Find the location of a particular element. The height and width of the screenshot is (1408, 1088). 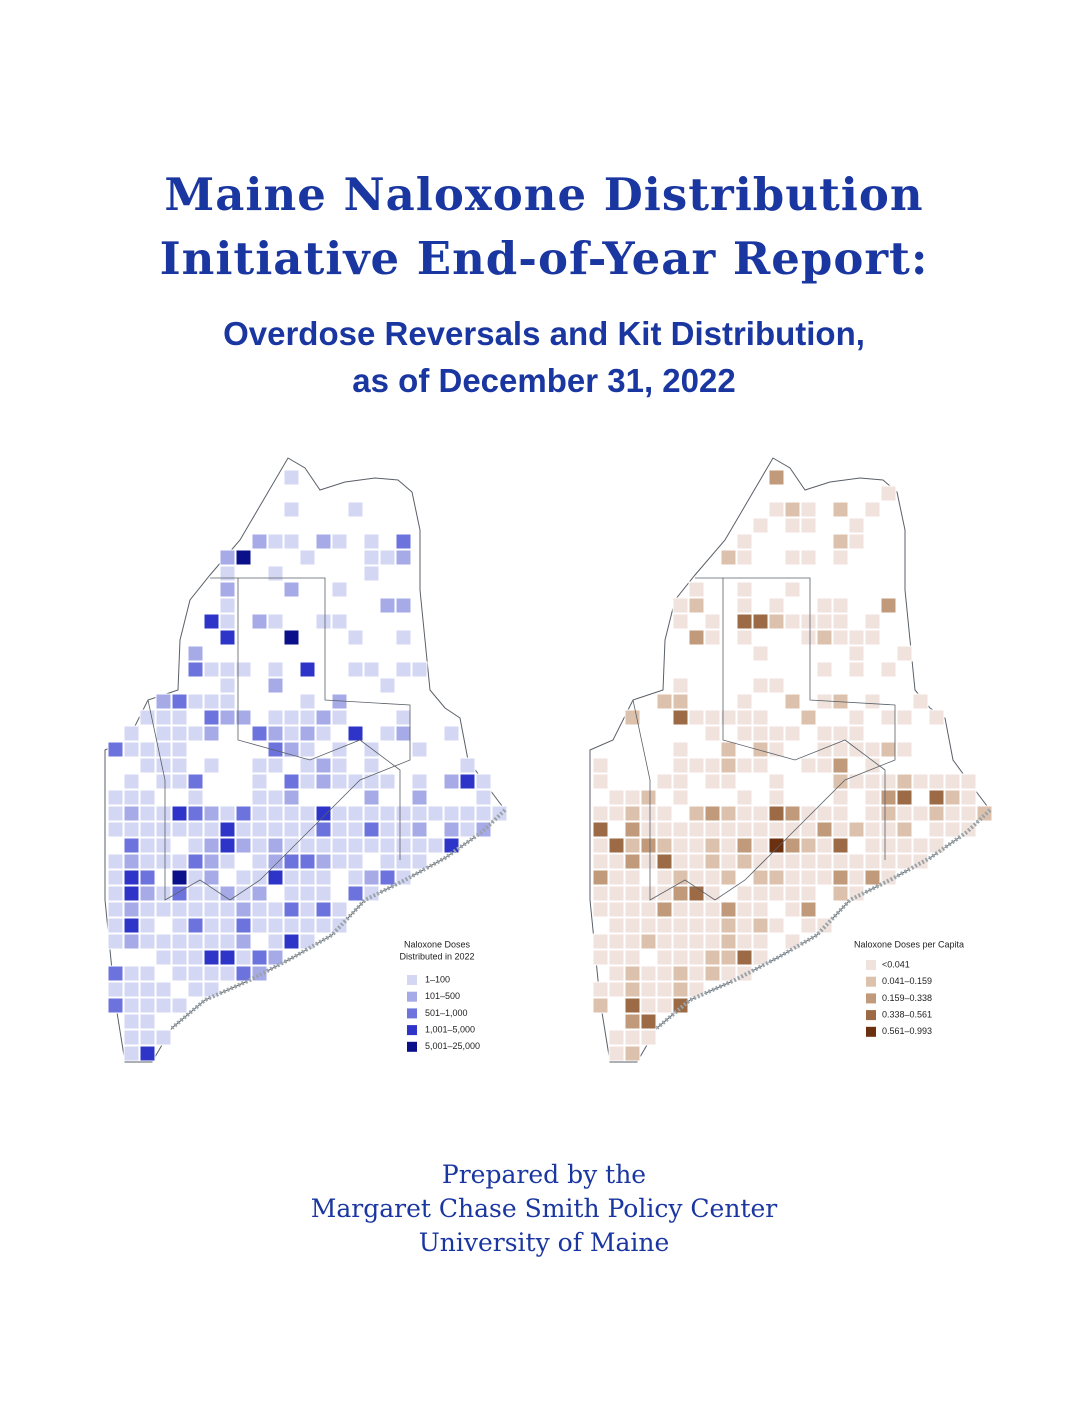

county-lines is located at coordinates (764, 739).